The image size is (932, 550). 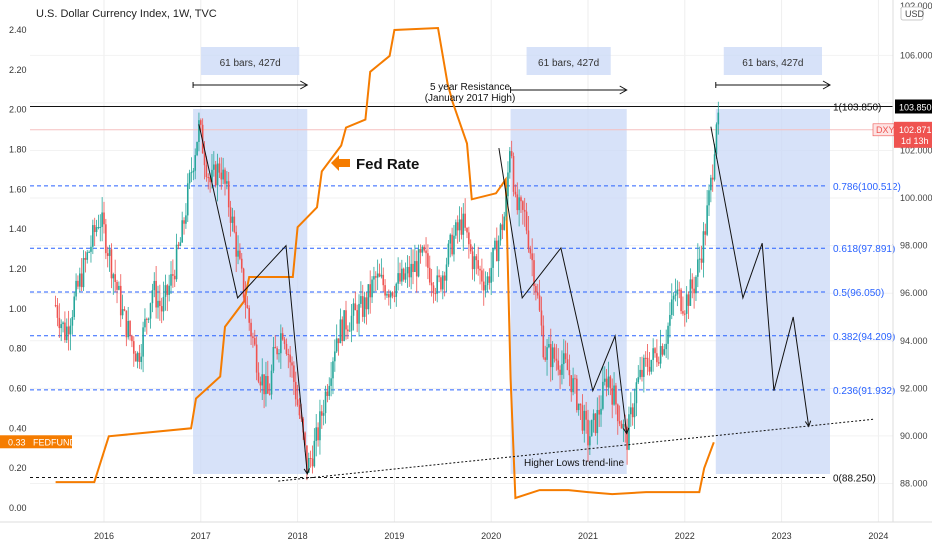 I want to click on fed-tag-name: FEDFUNDS, so click(x=57, y=442).